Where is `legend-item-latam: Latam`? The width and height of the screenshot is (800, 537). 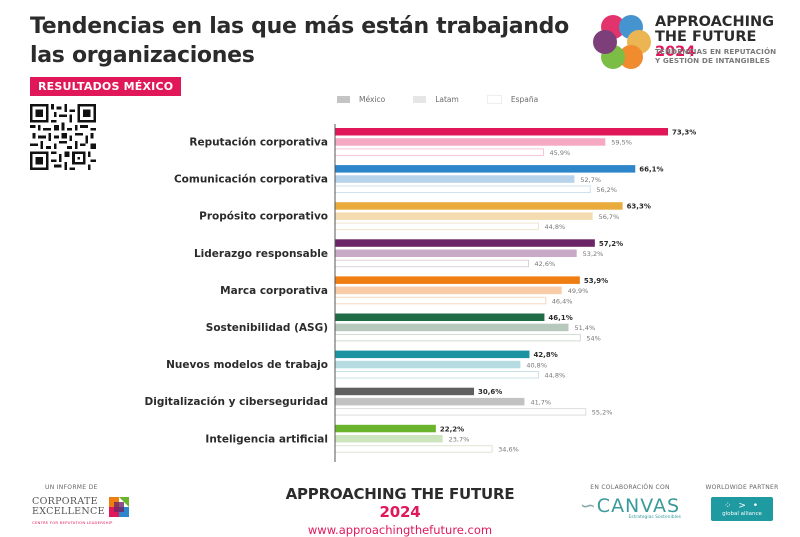
legend-item-latam: Latam is located at coordinates (436, 99).